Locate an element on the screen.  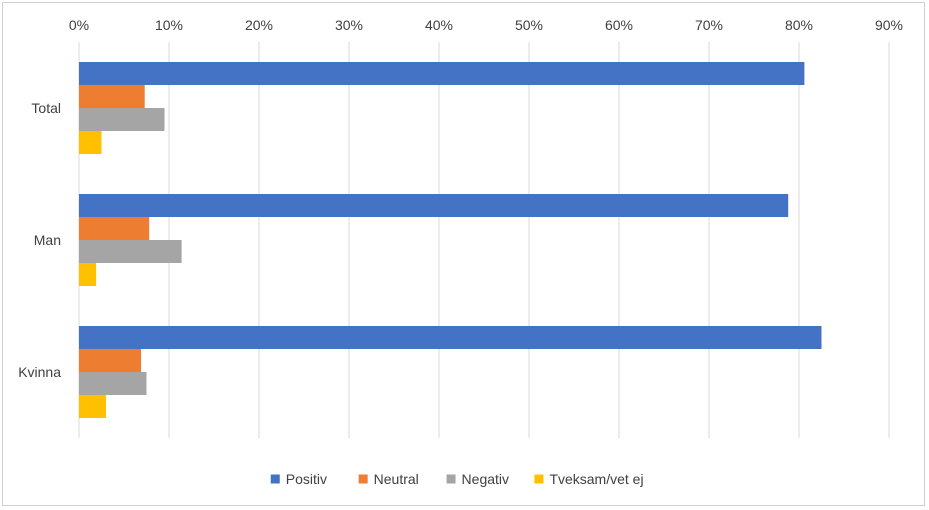
bar-positiv-kvinna is located at coordinates (450, 337).